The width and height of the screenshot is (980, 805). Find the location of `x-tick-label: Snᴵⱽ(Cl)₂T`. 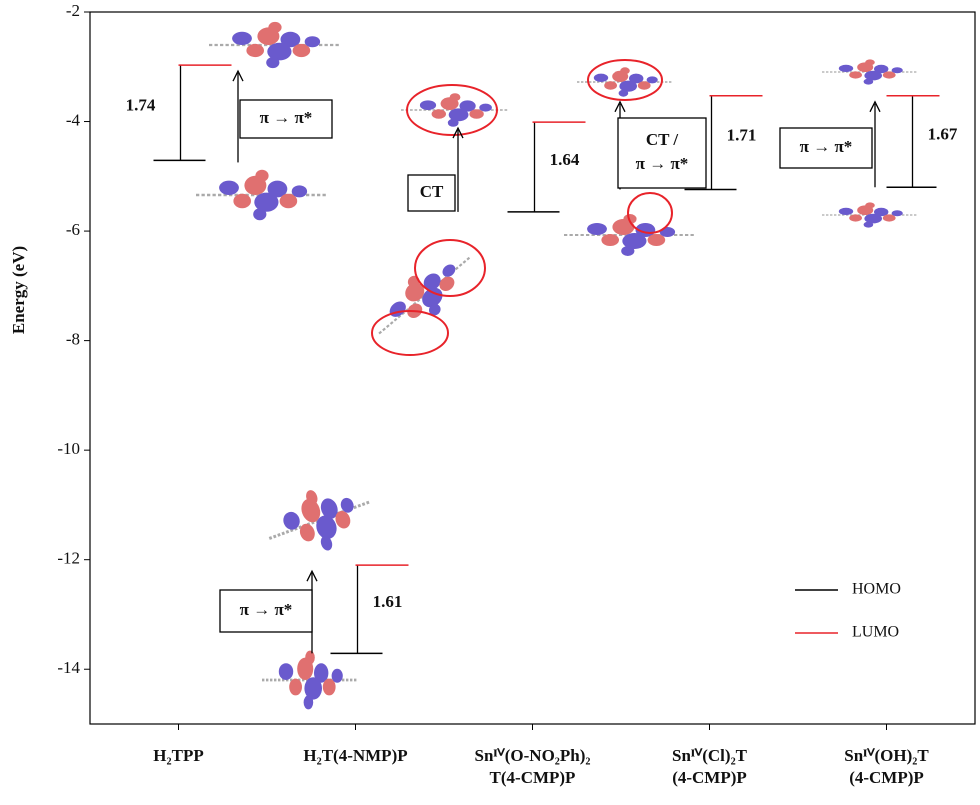

x-tick-label: Snᴵⱽ(Cl)₂T is located at coordinates (710, 755).